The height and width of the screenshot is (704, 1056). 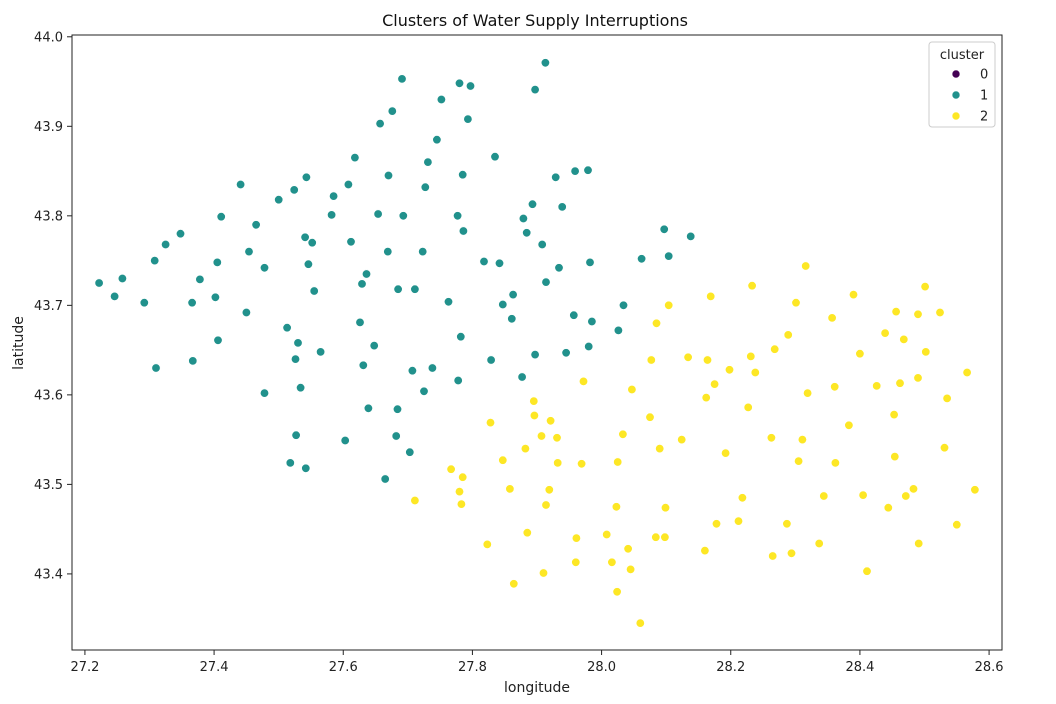 What do you see at coordinates (48, 574) in the screenshot?
I see `y-tick-label: 43.4` at bounding box center [48, 574].